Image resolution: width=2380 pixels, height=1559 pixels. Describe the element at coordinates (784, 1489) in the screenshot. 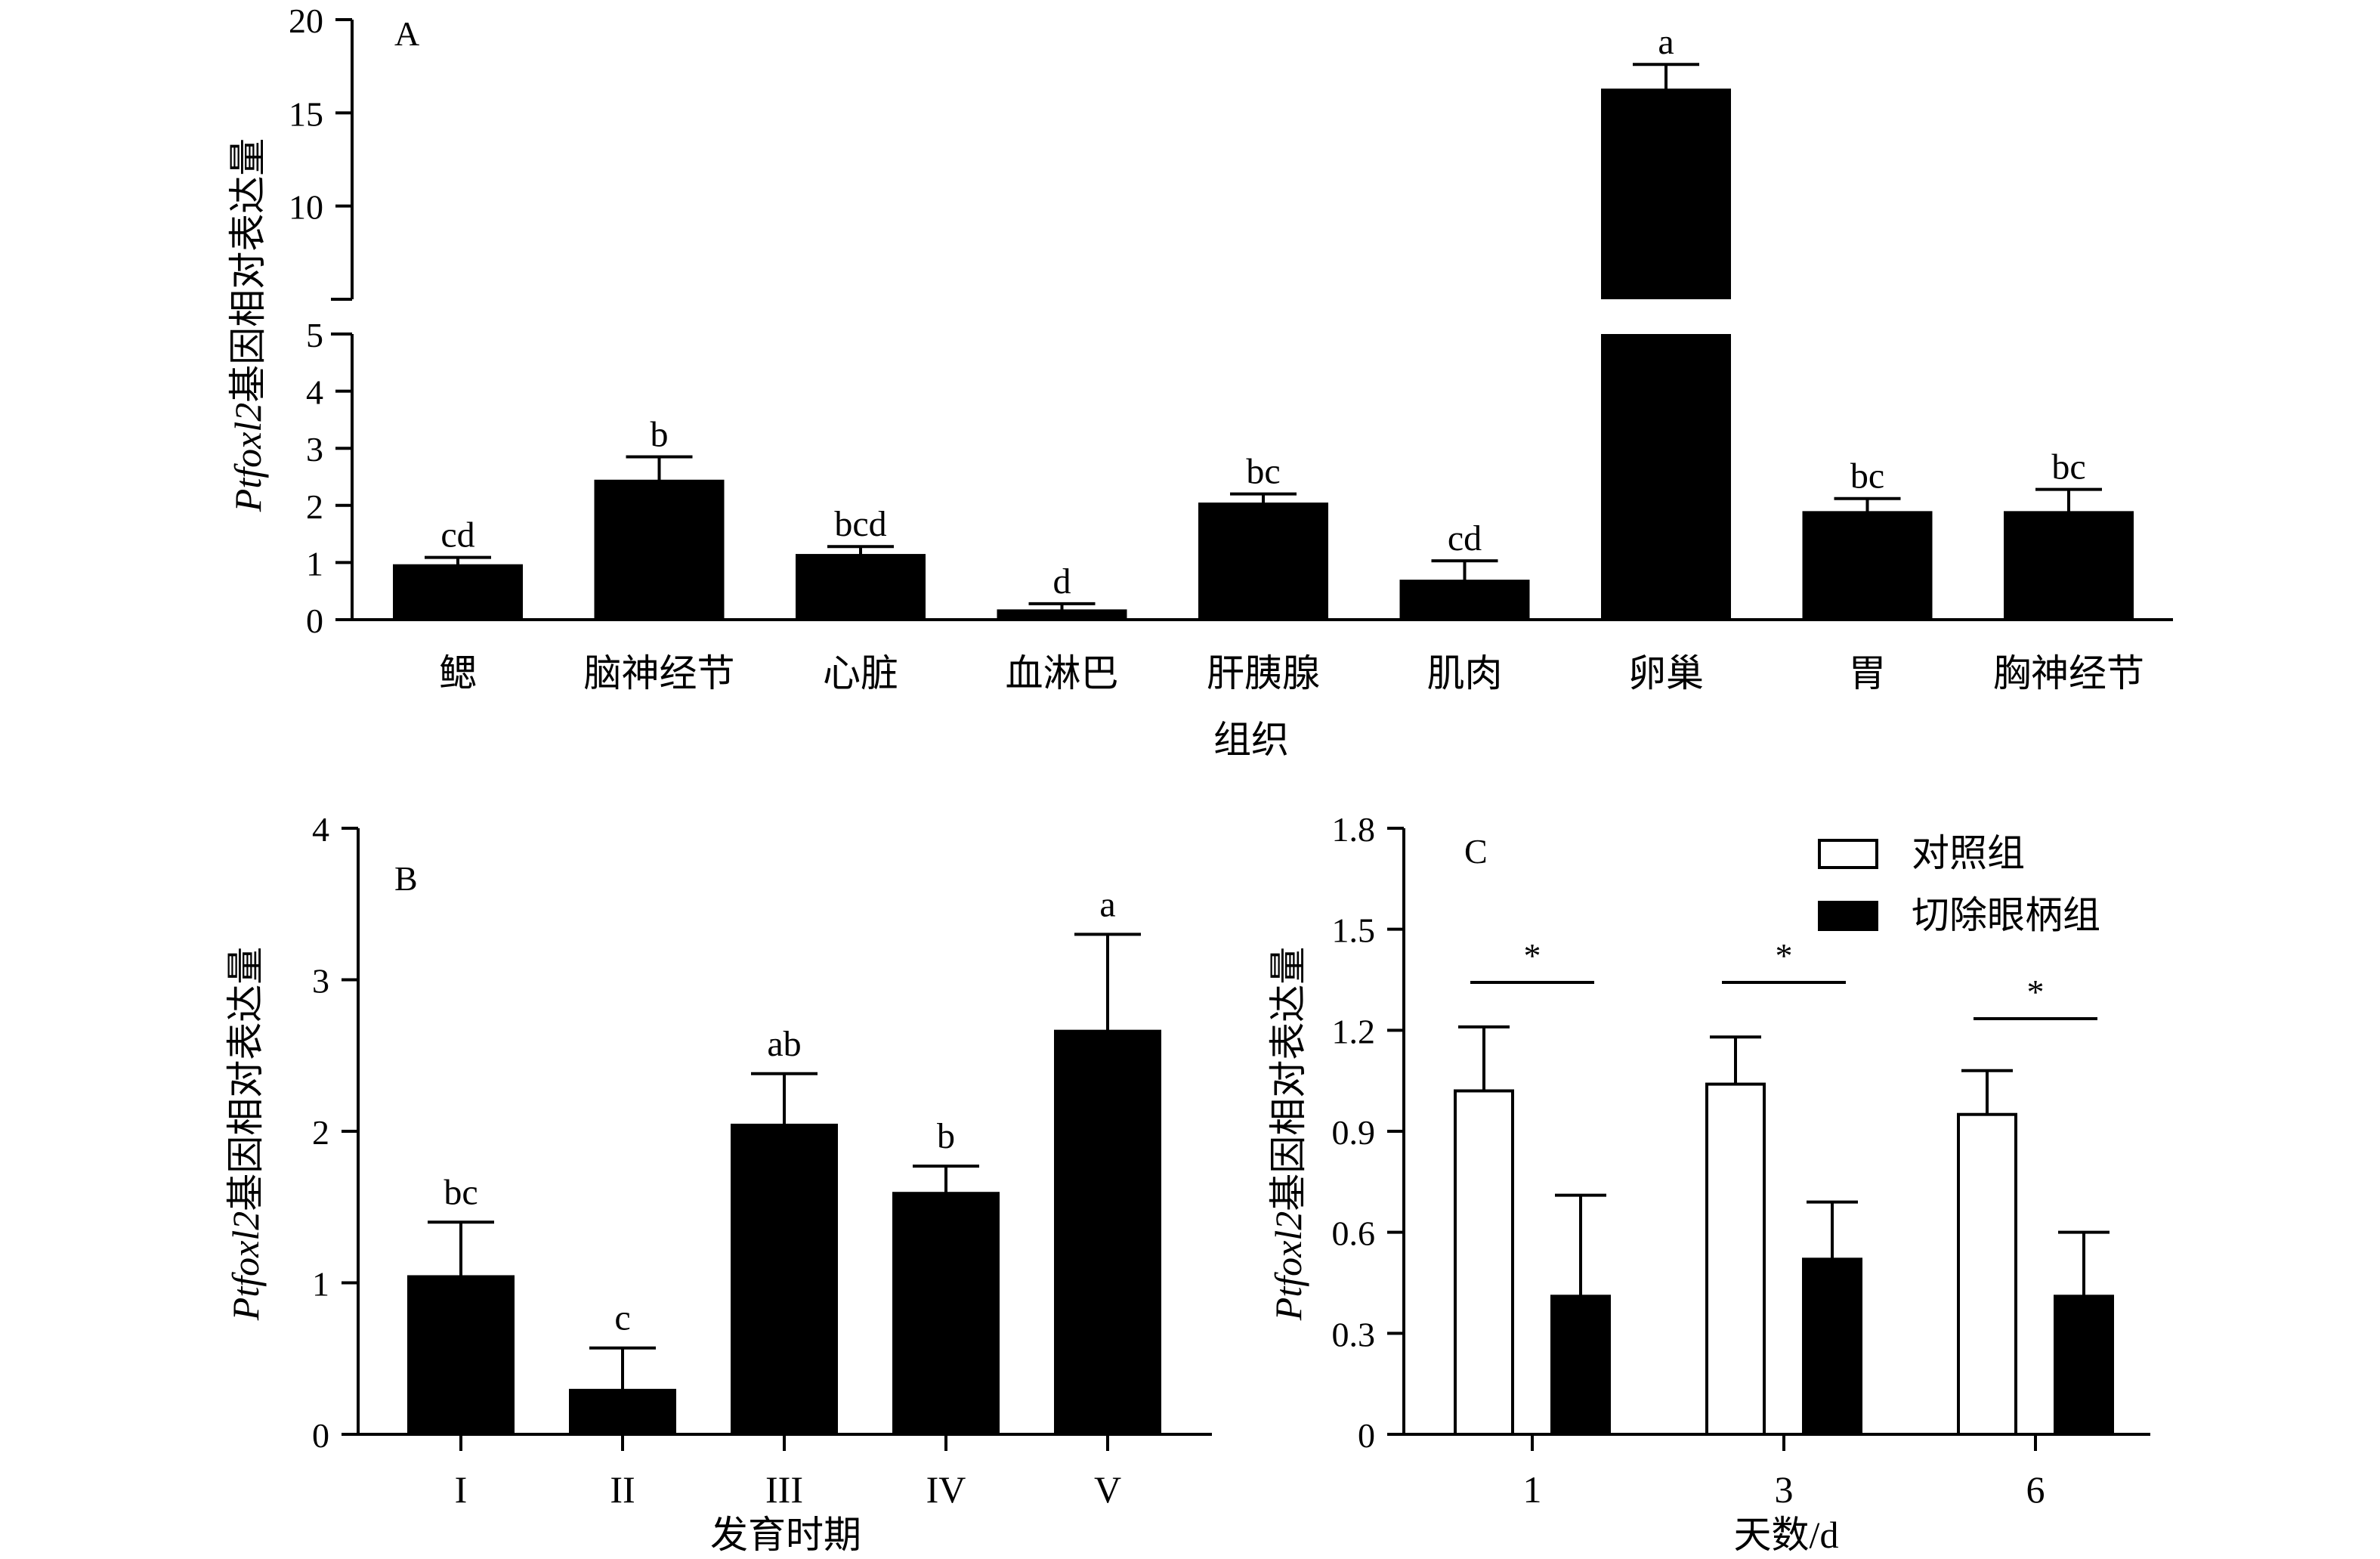

I see `x-tick-label: III` at that location.